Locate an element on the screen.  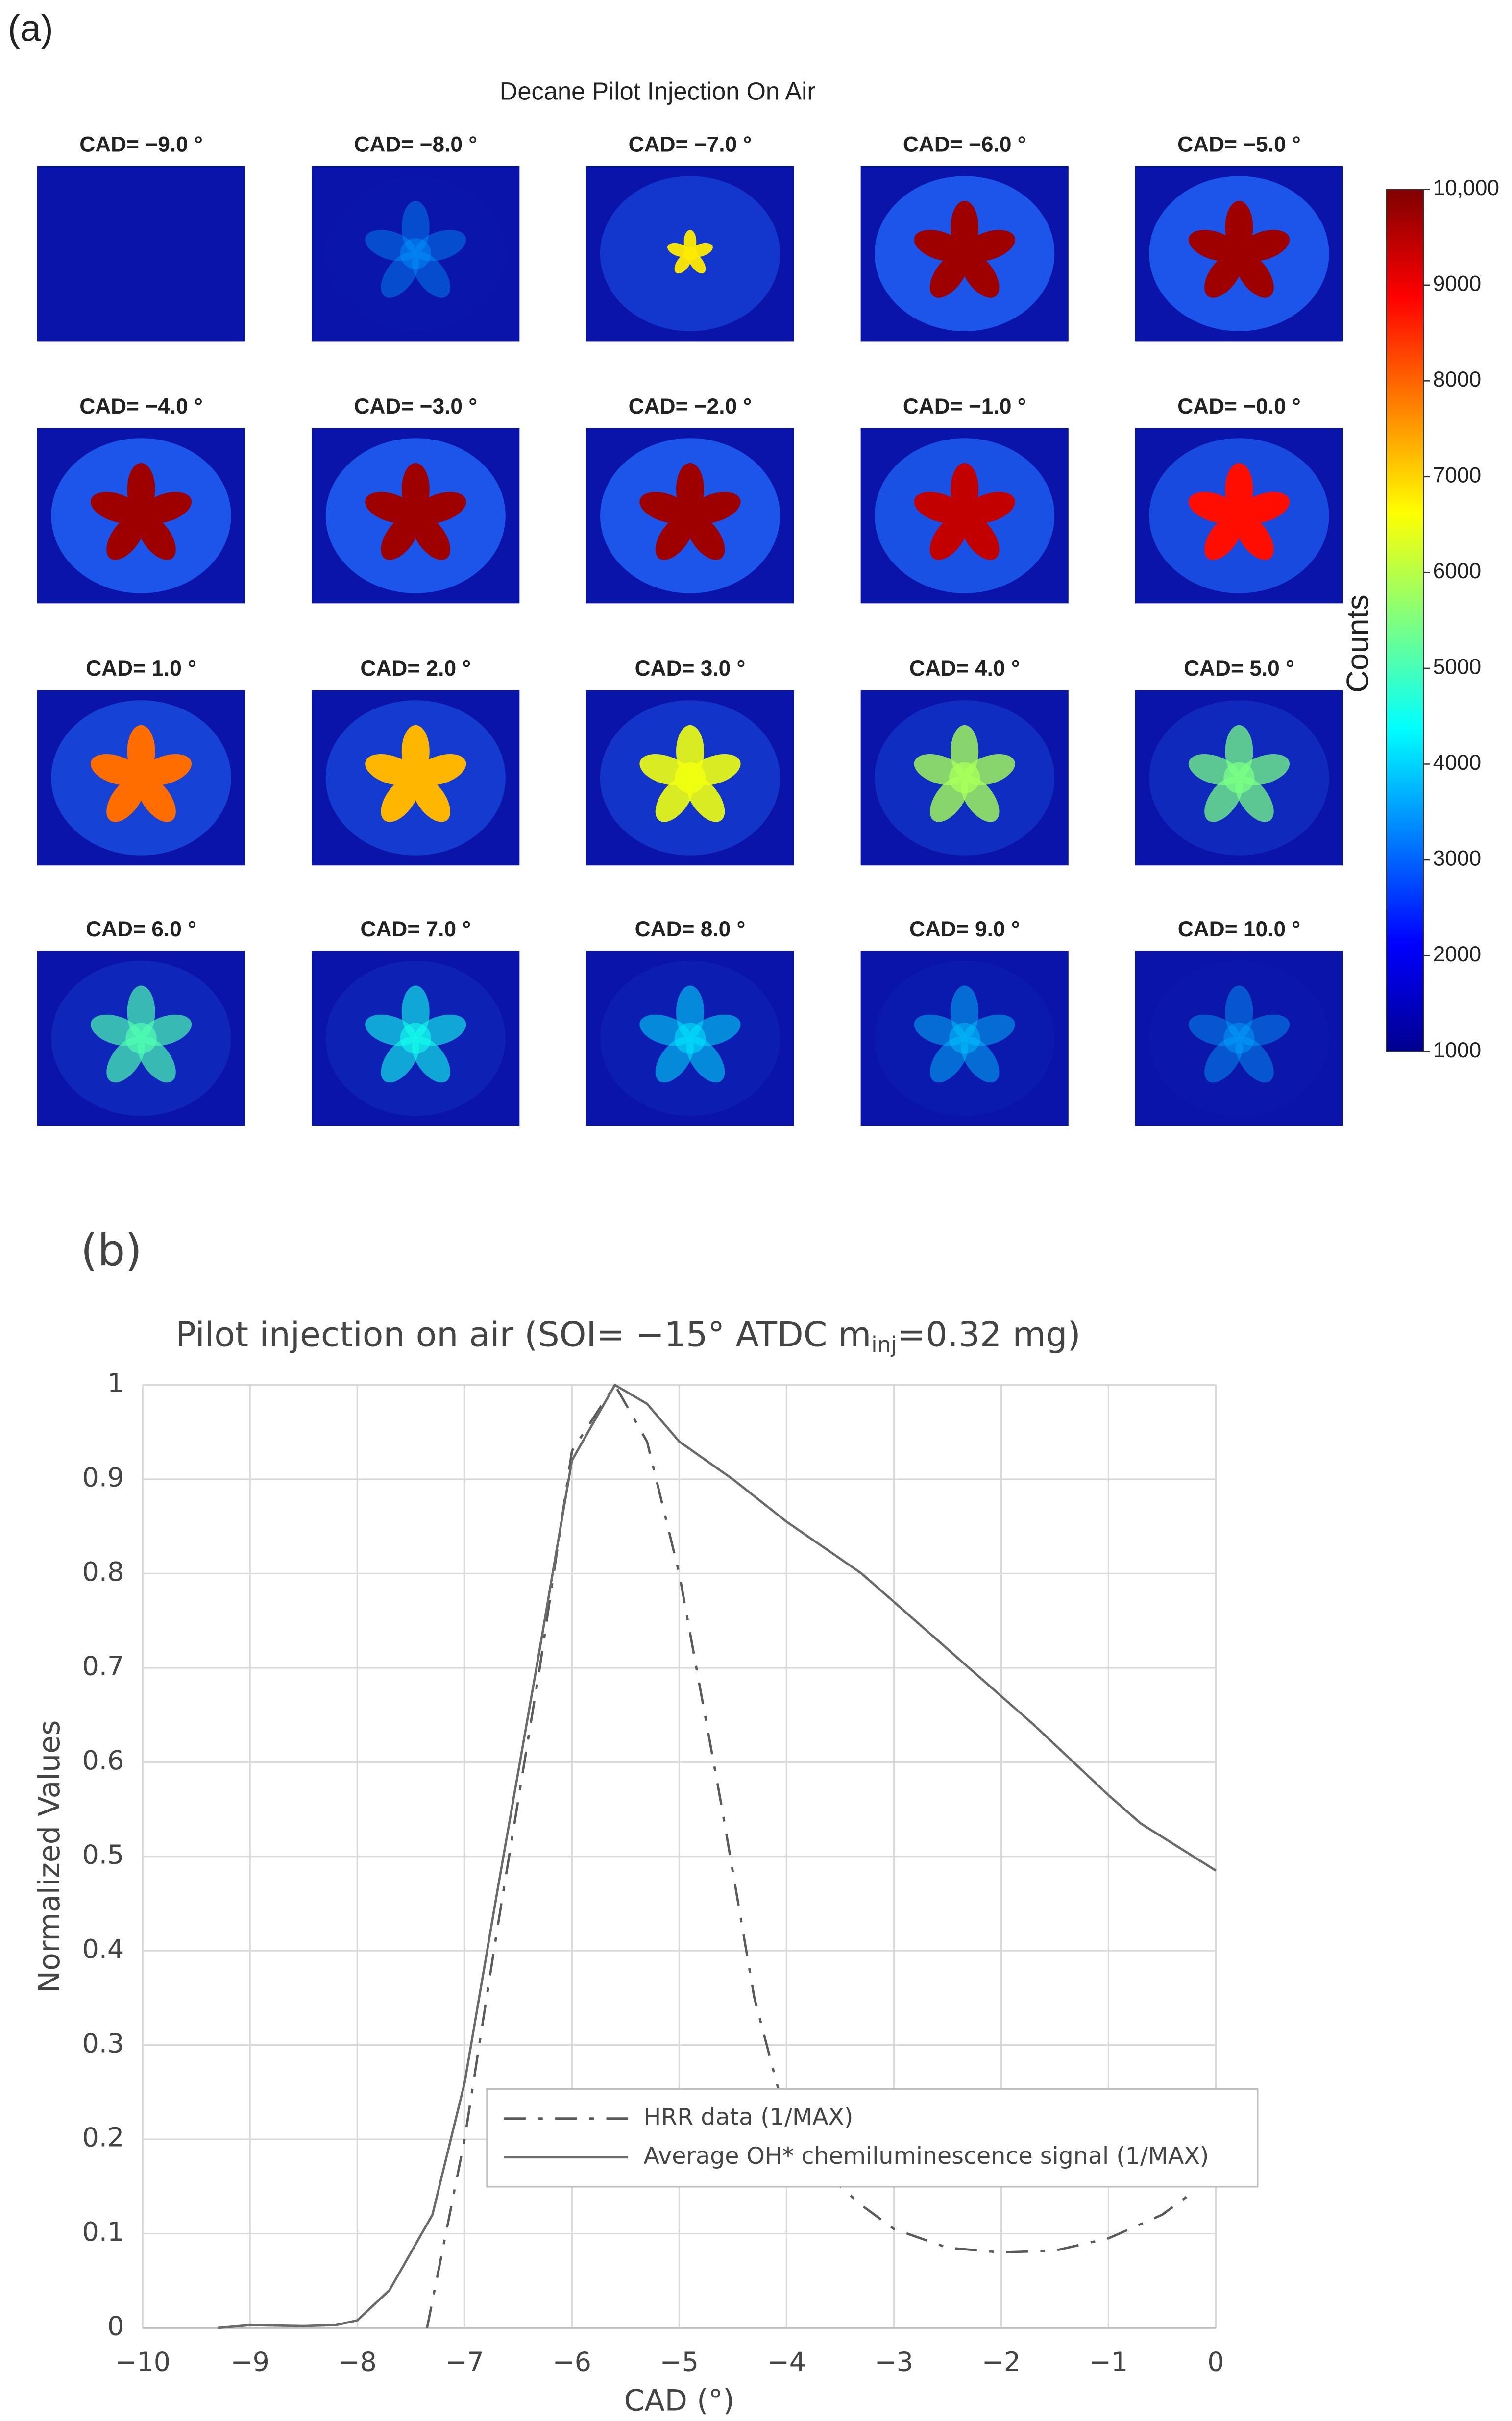
legend-box is located at coordinates (872, 2138).